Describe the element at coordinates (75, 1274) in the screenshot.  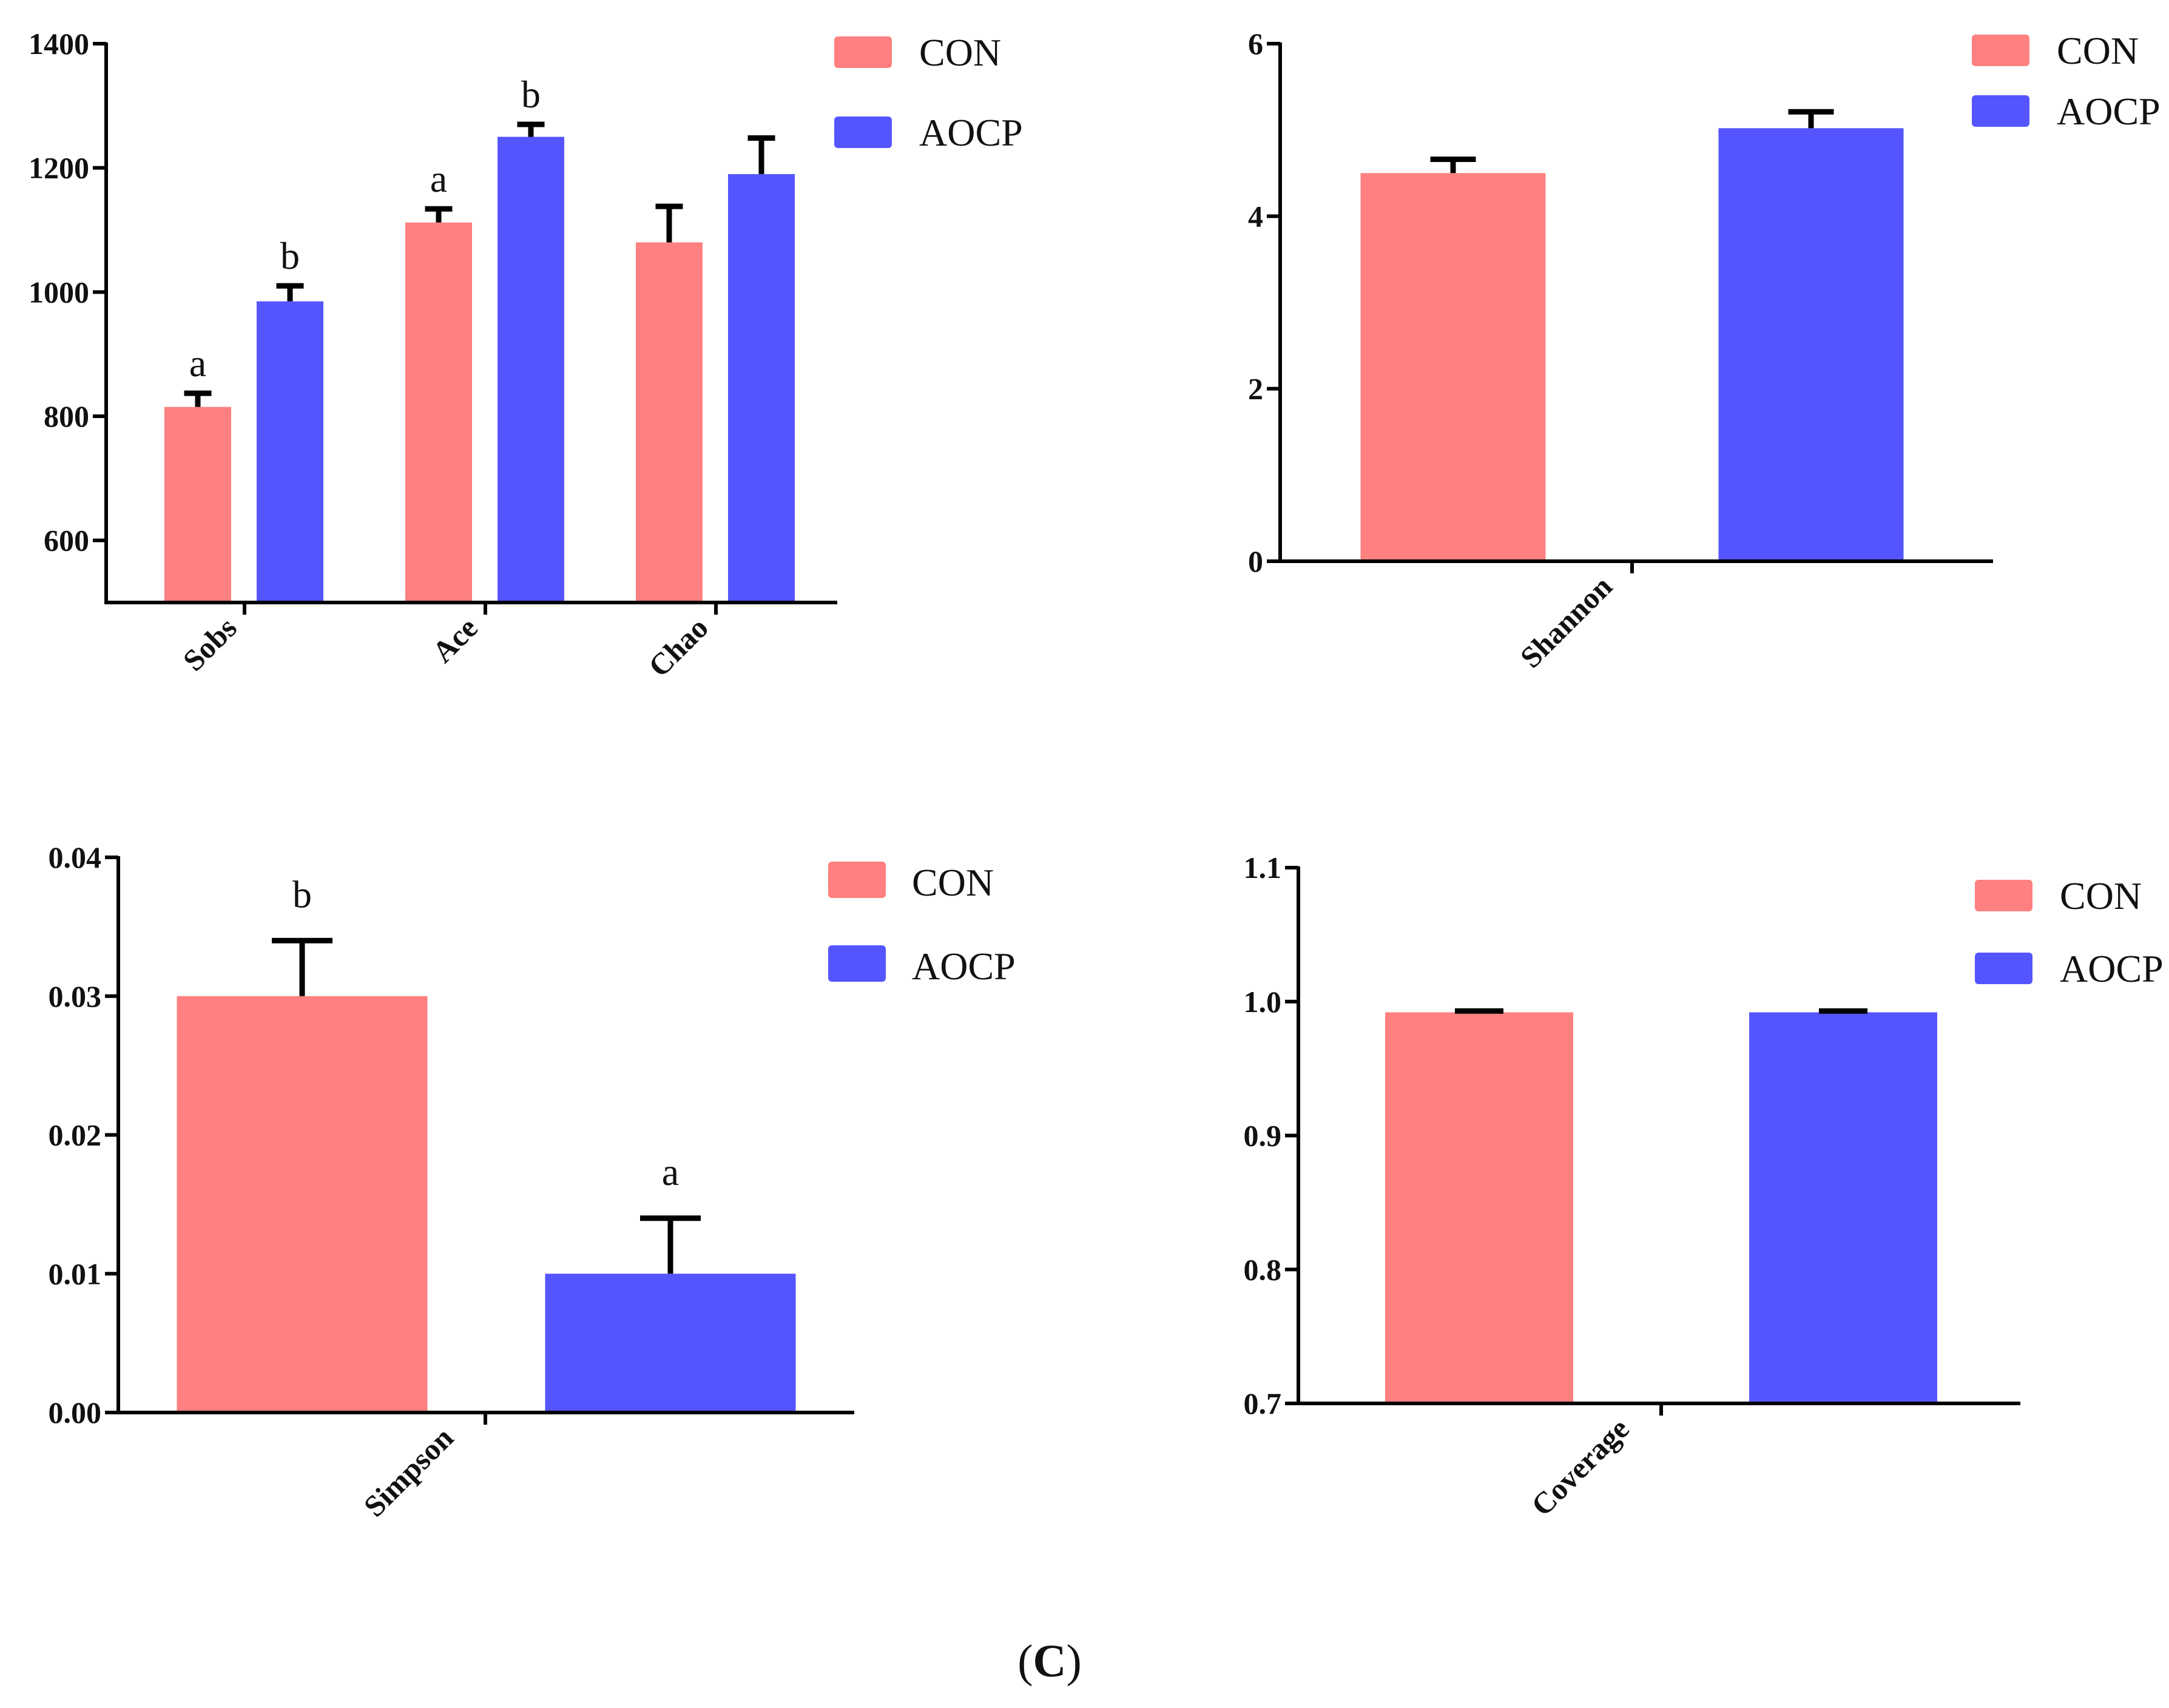
I see `y-tick-label: 0.01` at that location.